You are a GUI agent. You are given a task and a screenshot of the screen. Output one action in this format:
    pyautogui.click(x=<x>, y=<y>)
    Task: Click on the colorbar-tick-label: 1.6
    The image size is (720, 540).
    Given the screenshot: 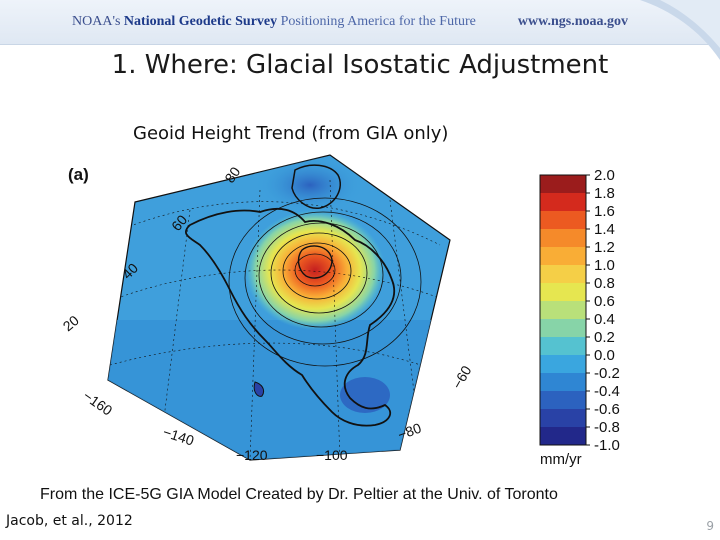 What is the action you would take?
    pyautogui.click(x=604, y=211)
    